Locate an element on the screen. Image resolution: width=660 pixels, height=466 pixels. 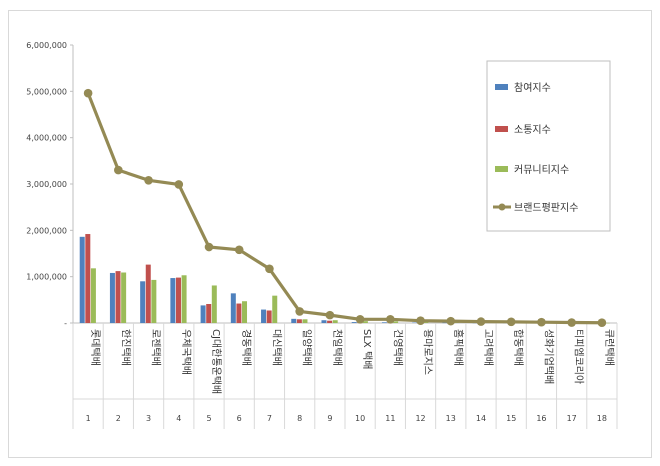
x-index-label: 16 is located at coordinates (541, 418).